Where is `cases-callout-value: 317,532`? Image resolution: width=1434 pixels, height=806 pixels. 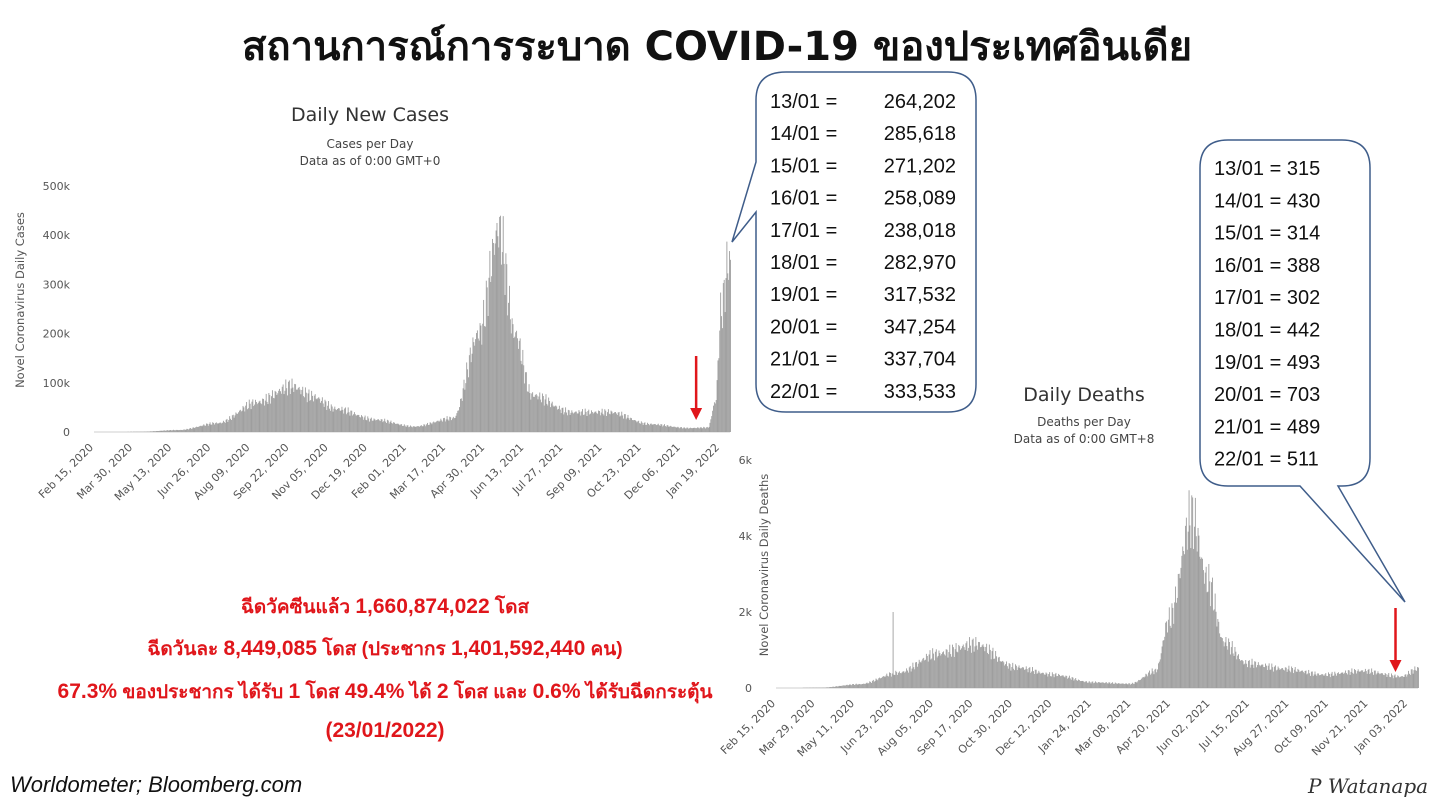
cases-callout-value: 317,532 is located at coordinates (920, 295).